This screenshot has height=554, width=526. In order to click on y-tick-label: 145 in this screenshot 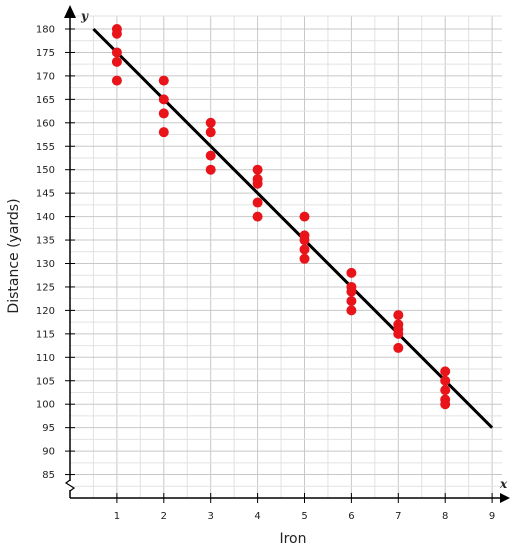, I will do `click(45, 194)`.